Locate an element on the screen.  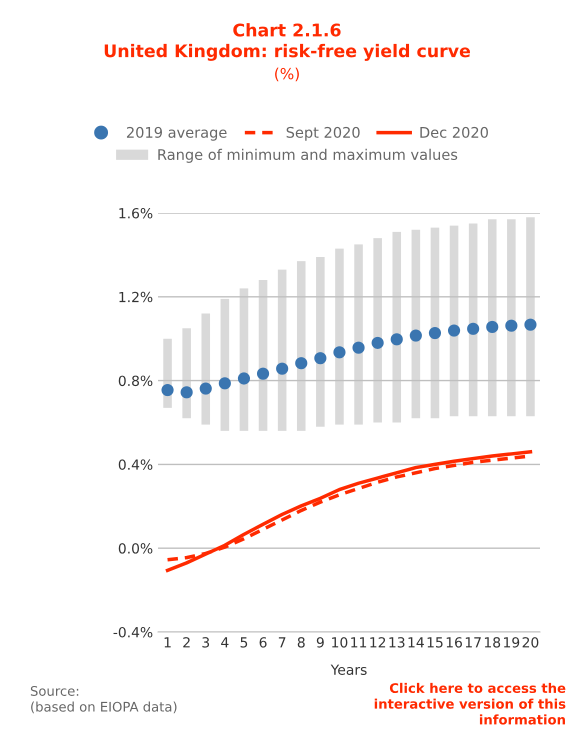
x-tick-label: 4 is located at coordinates (224, 642).